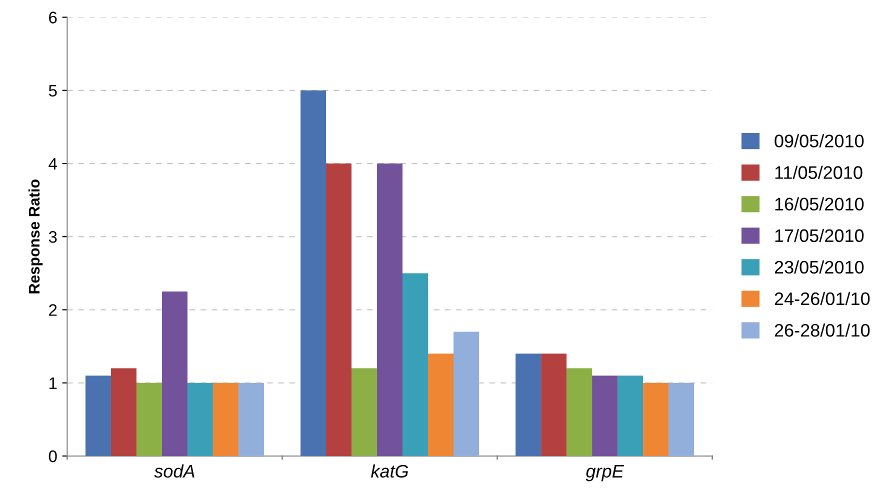 This screenshot has width=896, height=493. Describe the element at coordinates (822, 330) in the screenshot. I see `legend-label: 26-28/01/10` at that location.